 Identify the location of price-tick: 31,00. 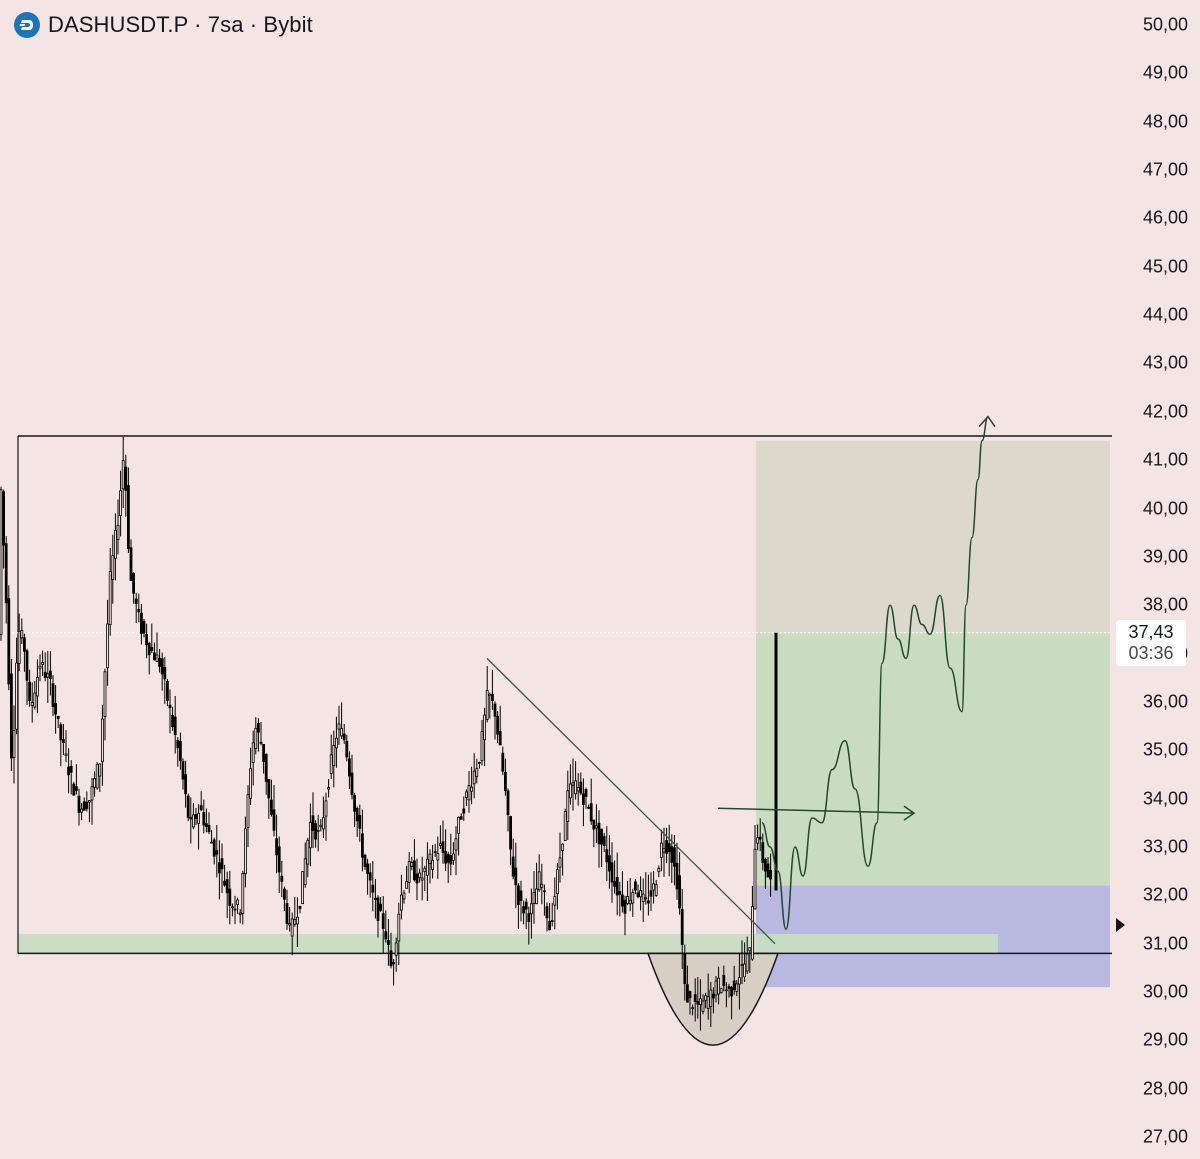
(1165, 943).